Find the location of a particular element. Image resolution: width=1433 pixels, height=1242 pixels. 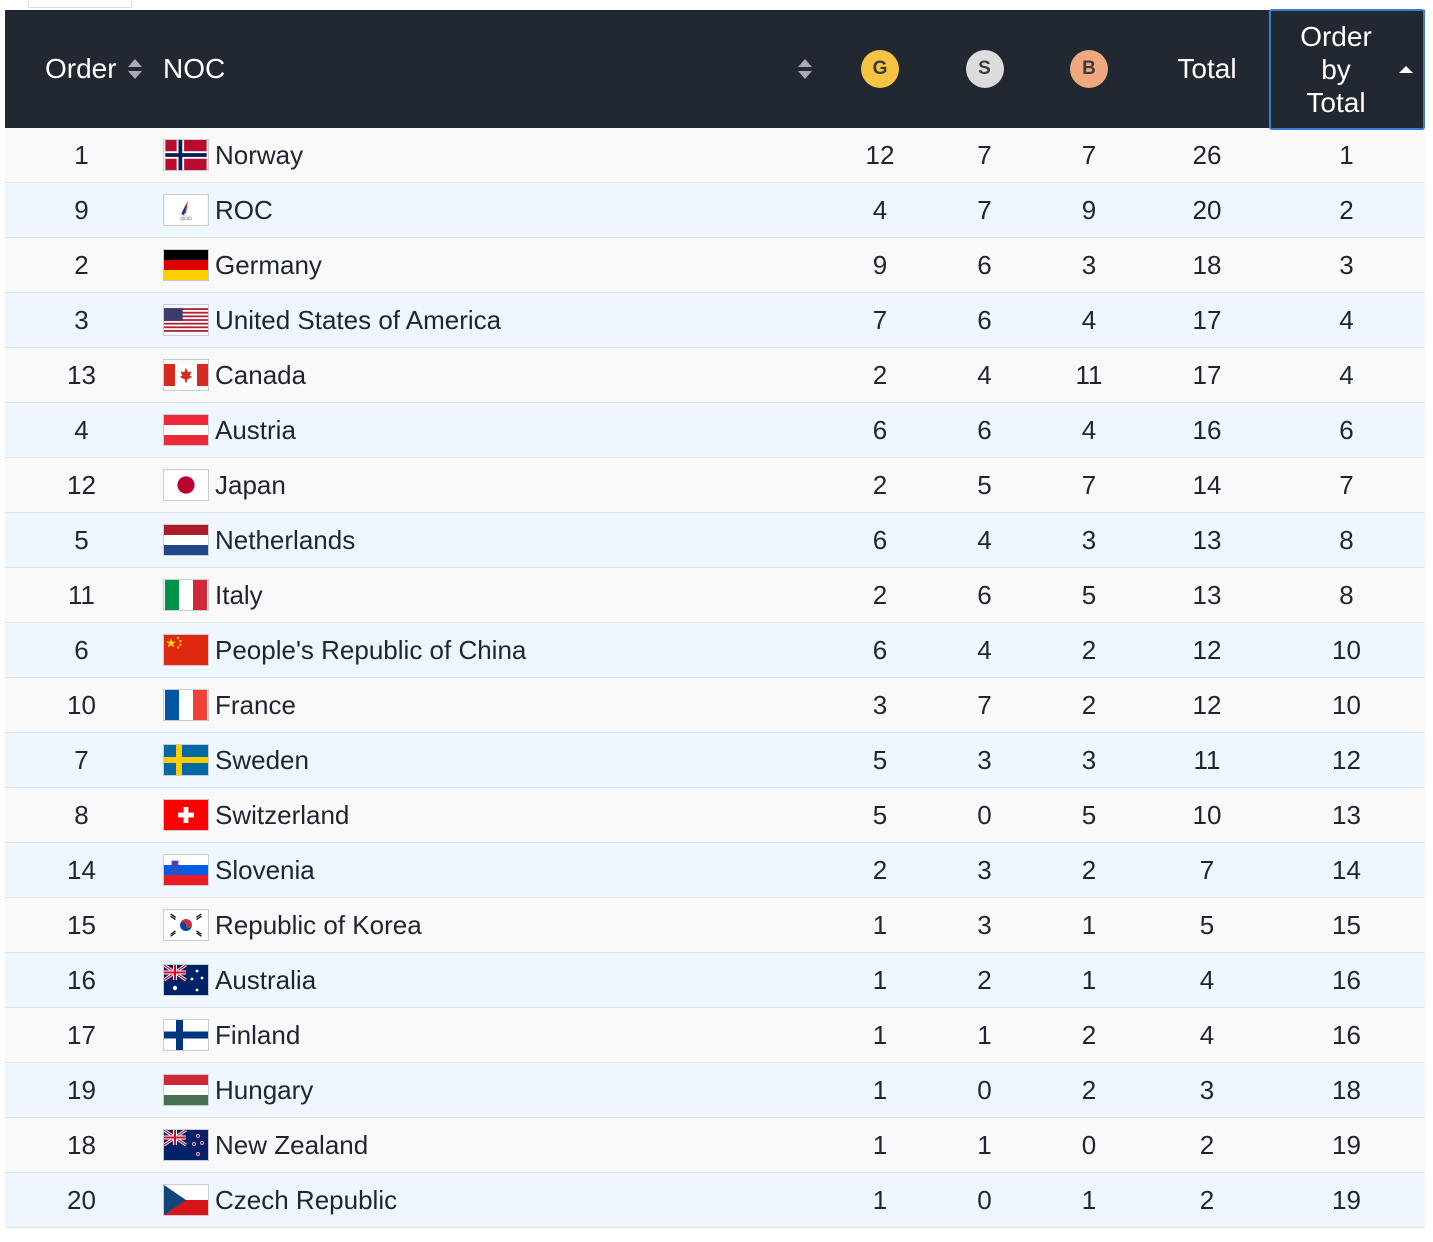

table-row: 5 Netherlands 6 4 3 13 8 is located at coordinates (715, 540).